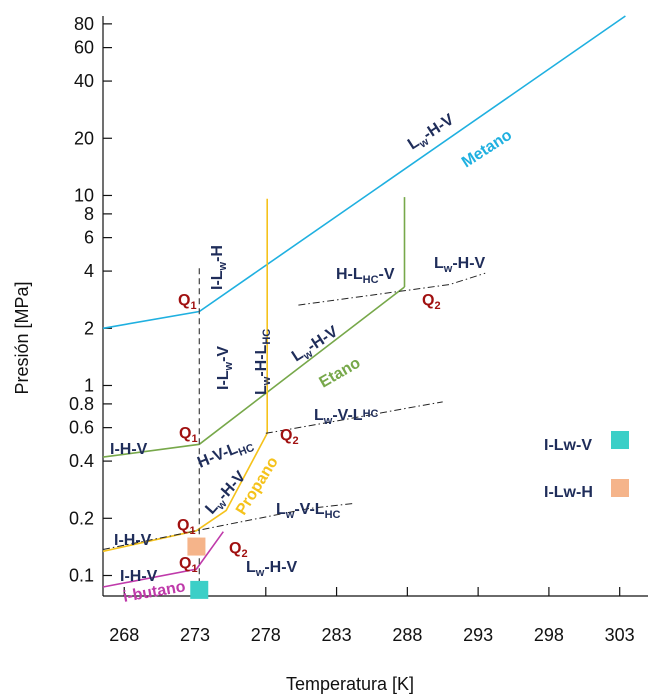  What do you see at coordinates (81, 428) in the screenshot?
I see `y-tick-label: 0.6` at bounding box center [81, 428].